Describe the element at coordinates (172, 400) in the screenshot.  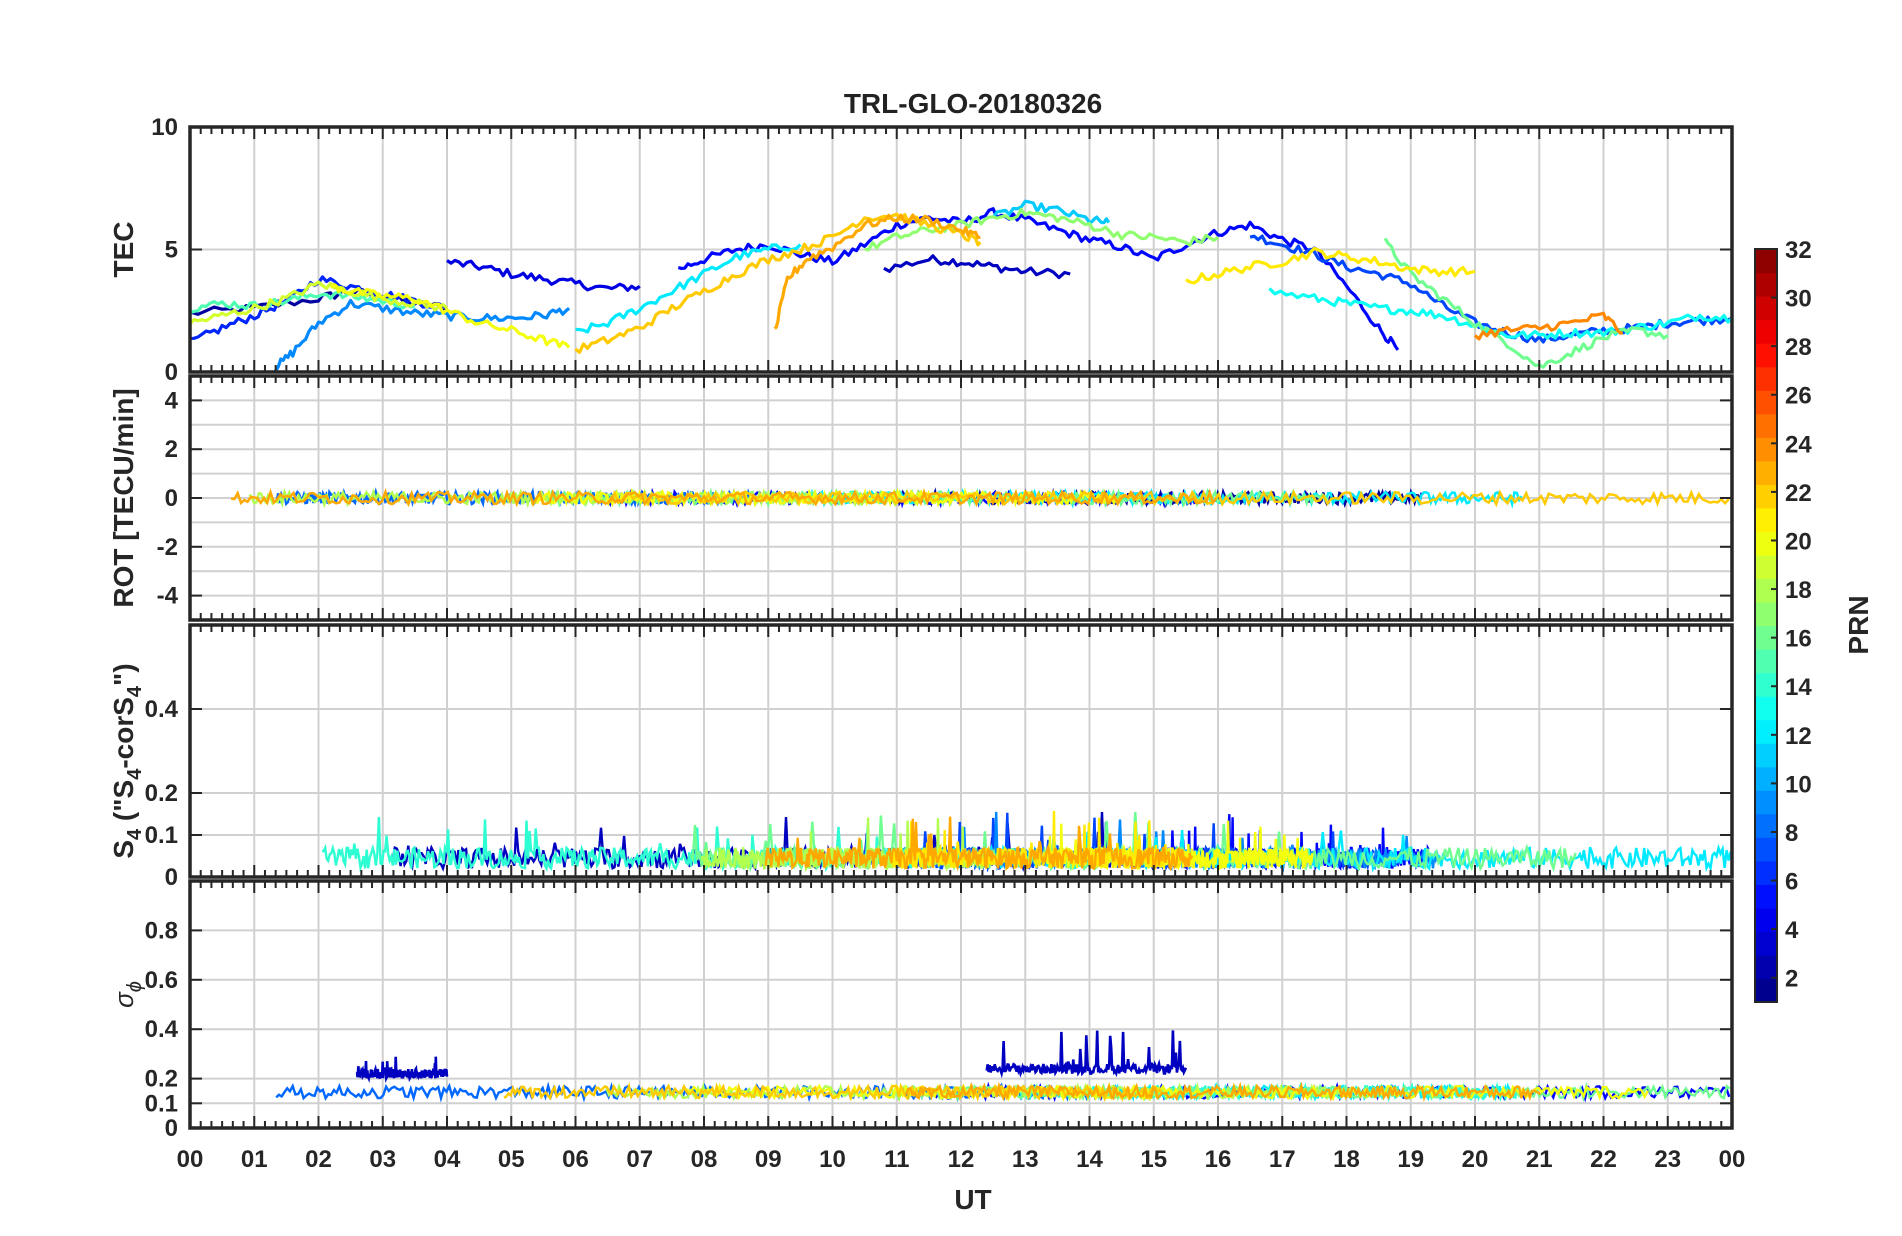
I see `y-tick-label: 4` at that location.